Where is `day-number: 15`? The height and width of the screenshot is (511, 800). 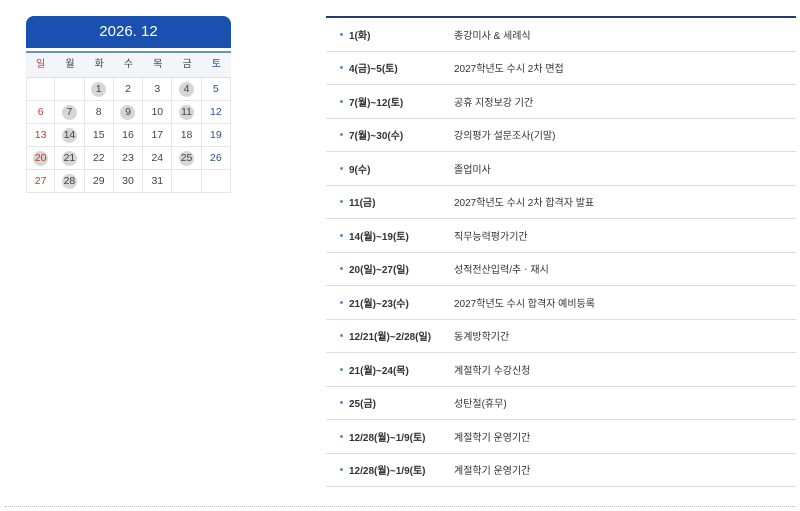 day-number: 15 is located at coordinates (98, 135).